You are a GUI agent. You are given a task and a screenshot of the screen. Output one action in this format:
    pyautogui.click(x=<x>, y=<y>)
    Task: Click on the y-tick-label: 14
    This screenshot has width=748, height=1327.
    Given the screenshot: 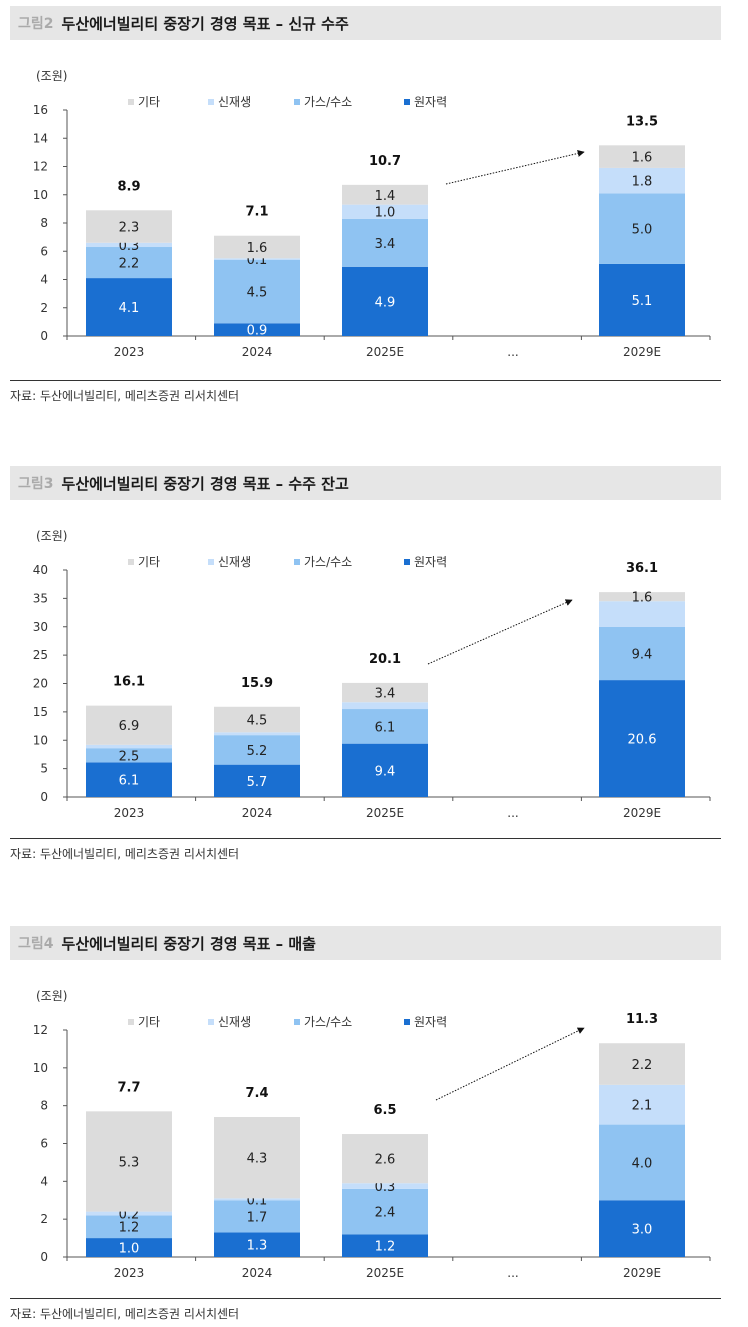 What is the action you would take?
    pyautogui.click(x=40, y=138)
    